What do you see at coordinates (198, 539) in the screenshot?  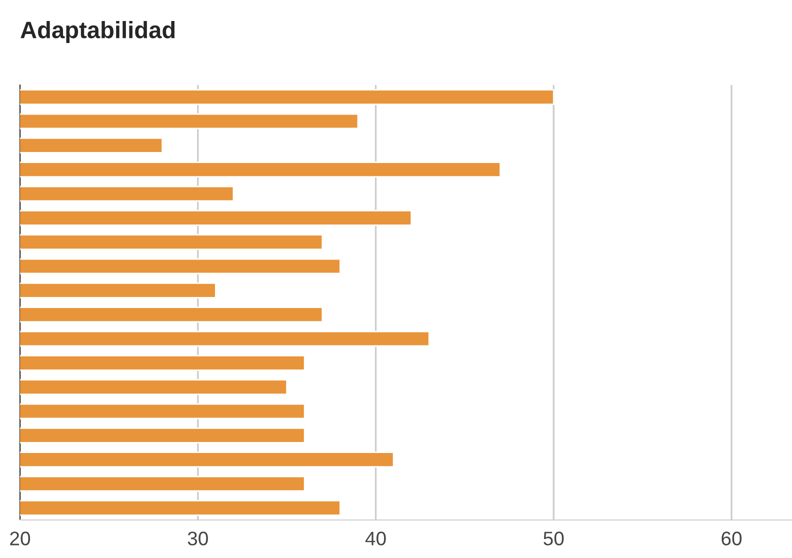 I see `x-tick-label: 30` at bounding box center [198, 539].